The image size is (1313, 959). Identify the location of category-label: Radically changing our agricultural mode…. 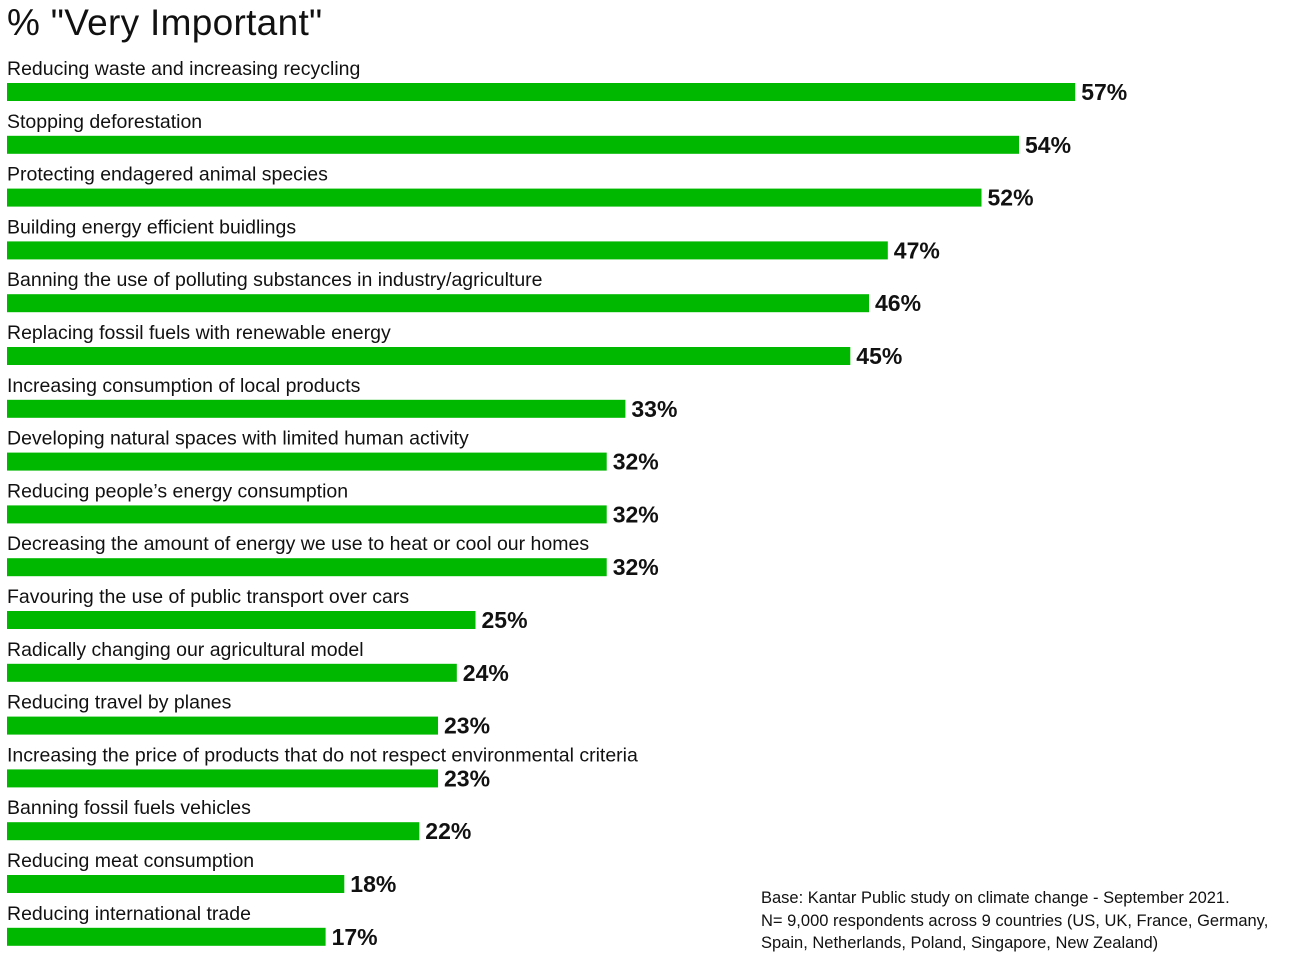
(185, 650).